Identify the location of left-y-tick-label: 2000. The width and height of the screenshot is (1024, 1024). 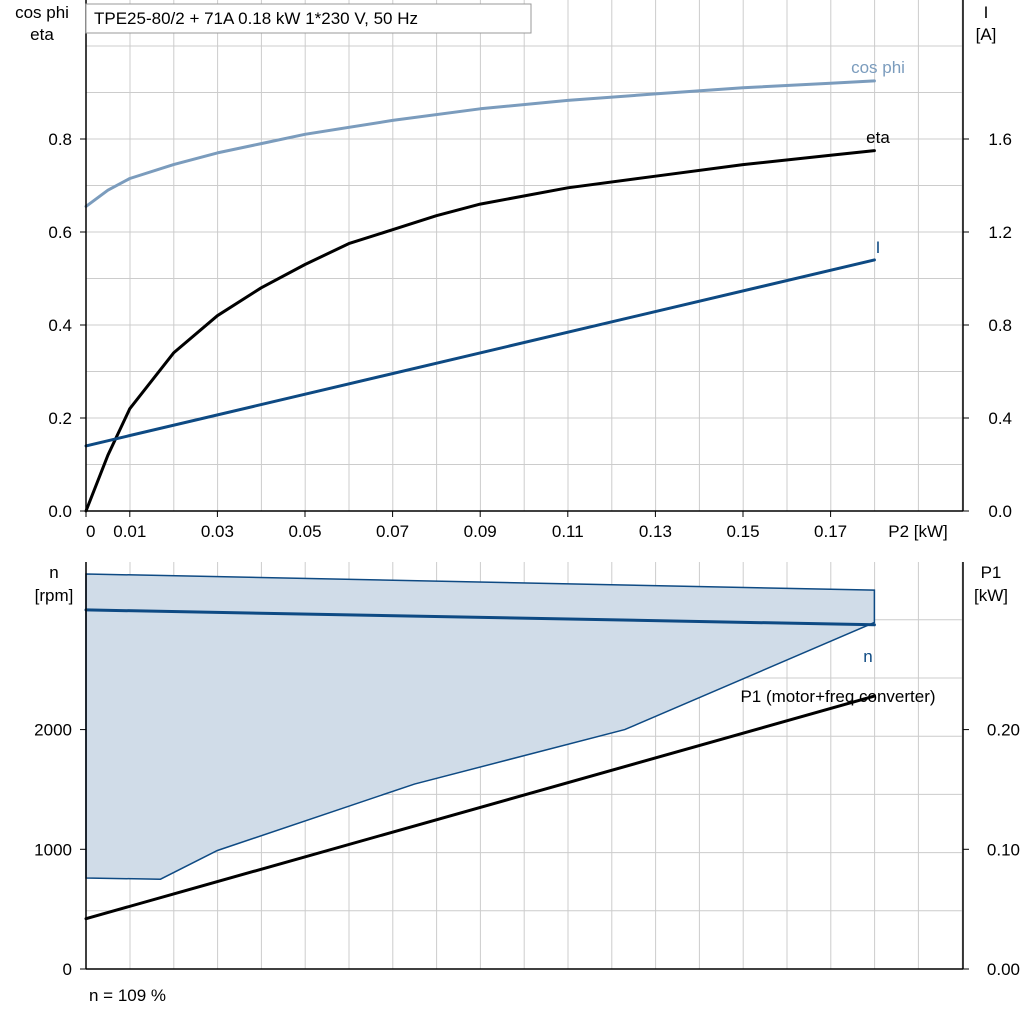
(53, 730).